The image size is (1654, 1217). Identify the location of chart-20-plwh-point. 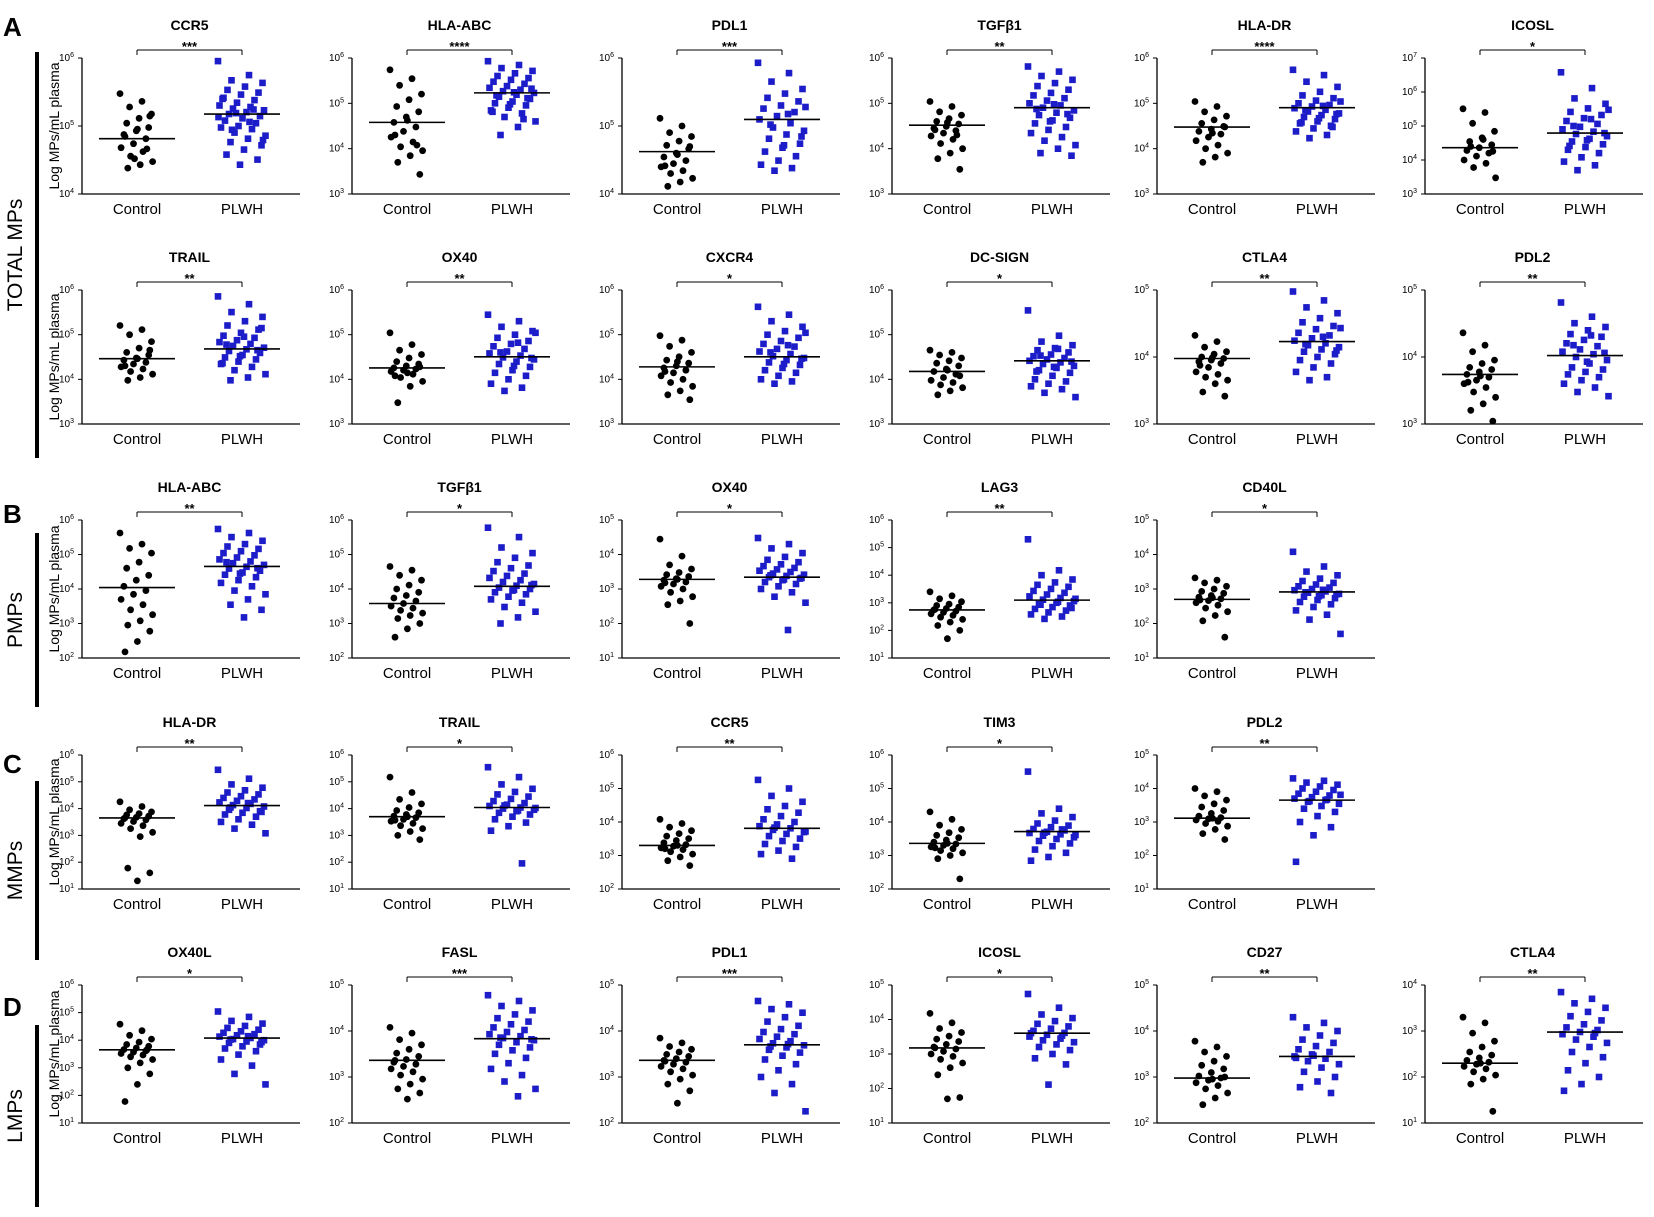
(761, 854).